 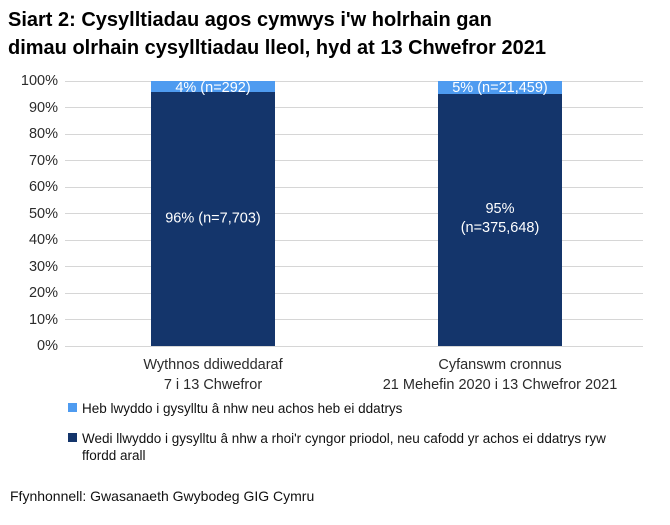 I want to click on y-axis-tick-label: 40%, so click(x=43, y=240).